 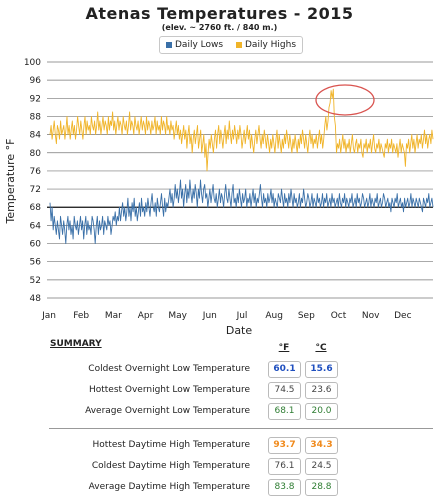 I want to click on y-tick-label: 84, so click(x=36, y=136).